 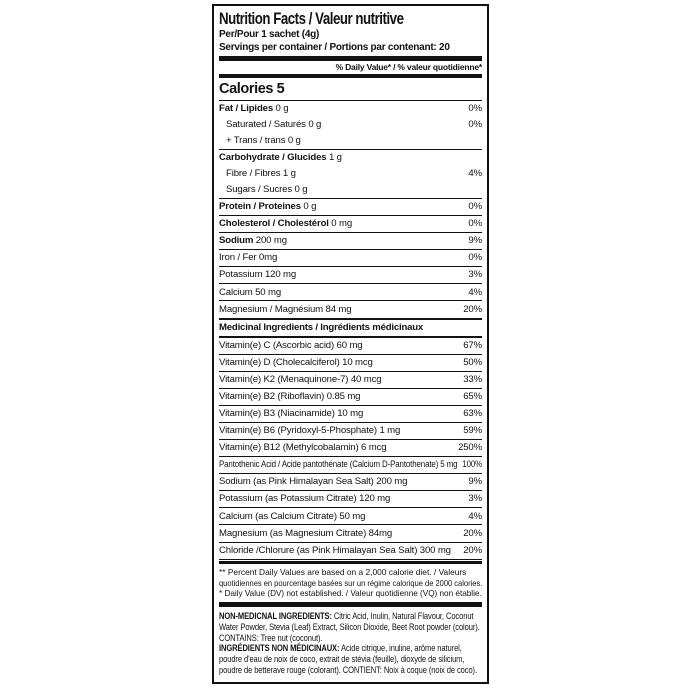 I want to click on nutrient-row: Magnesium (as Magnesium Citrate) 84mg 20%, so click(x=350, y=532).